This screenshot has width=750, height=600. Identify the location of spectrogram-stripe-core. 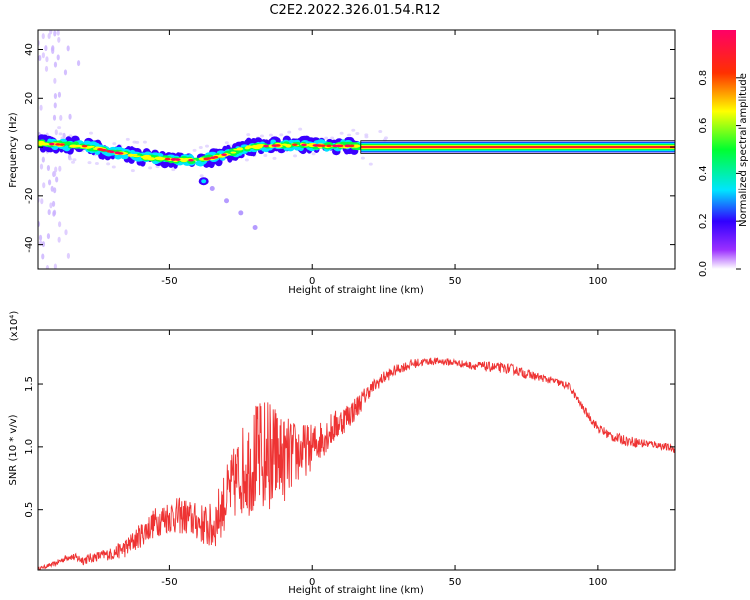
(517, 147).